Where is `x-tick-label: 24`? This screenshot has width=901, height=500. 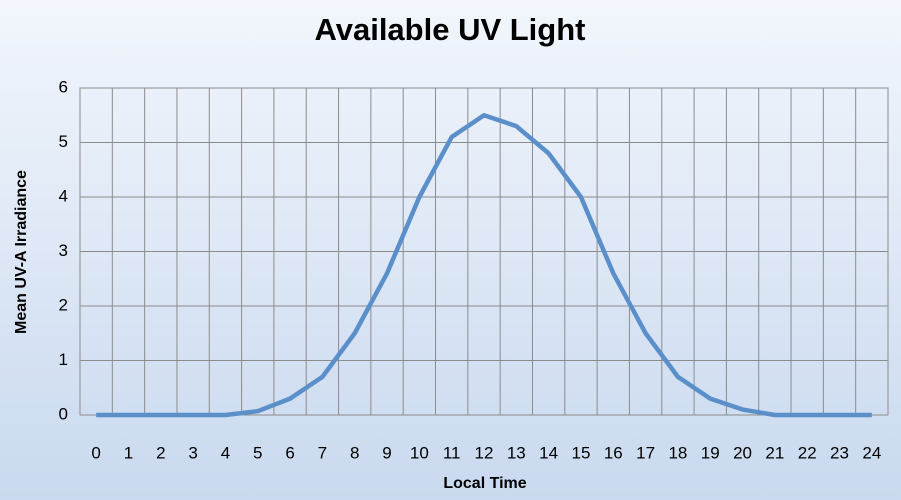
x-tick-label: 24 is located at coordinates (871, 452).